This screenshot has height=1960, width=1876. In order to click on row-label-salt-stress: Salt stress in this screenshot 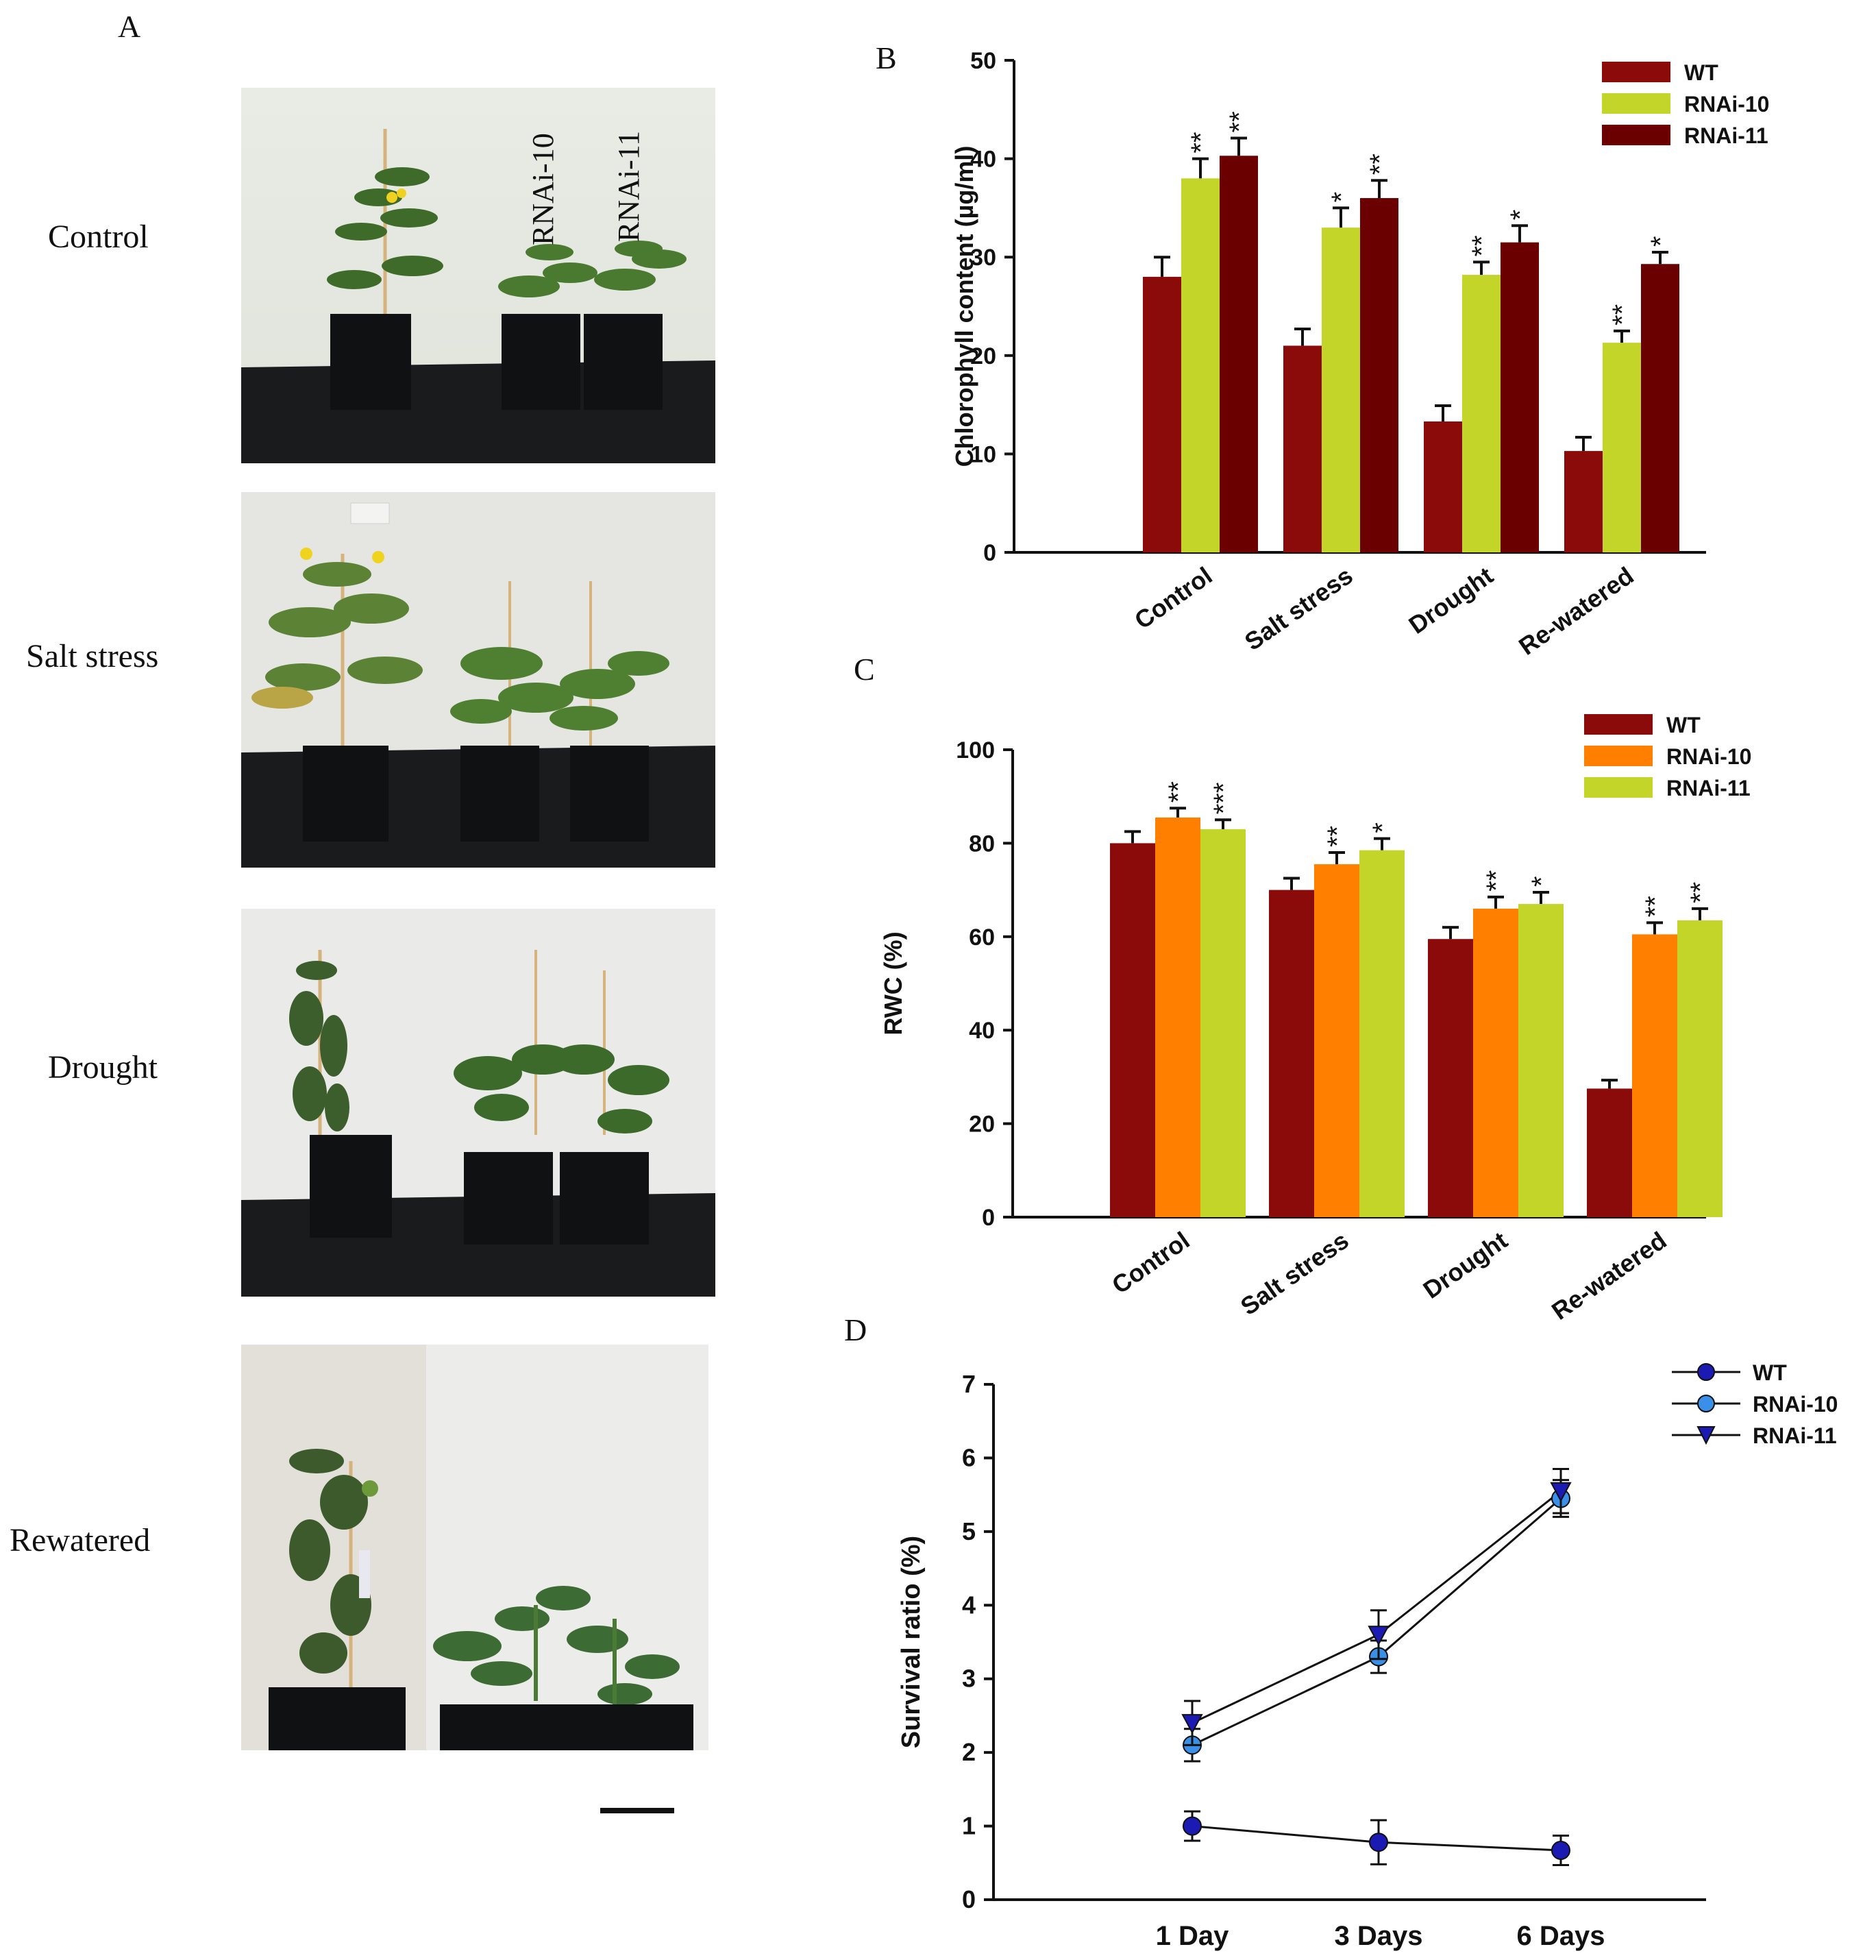, I will do `click(92, 656)`.